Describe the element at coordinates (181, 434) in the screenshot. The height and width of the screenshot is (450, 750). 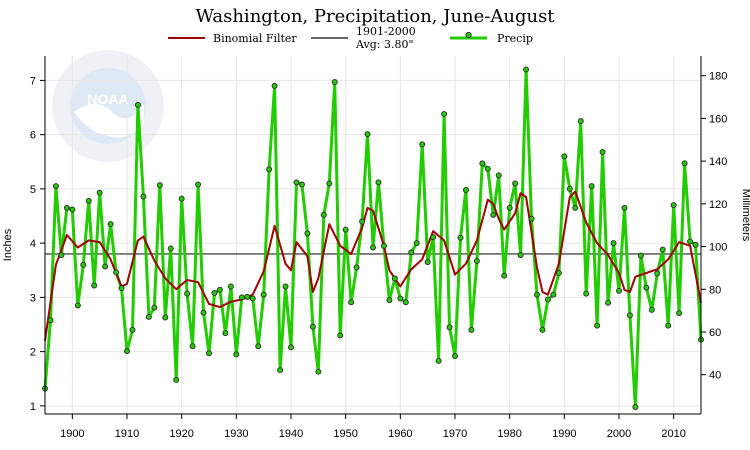
I see `x-tick-label: 1920` at that location.